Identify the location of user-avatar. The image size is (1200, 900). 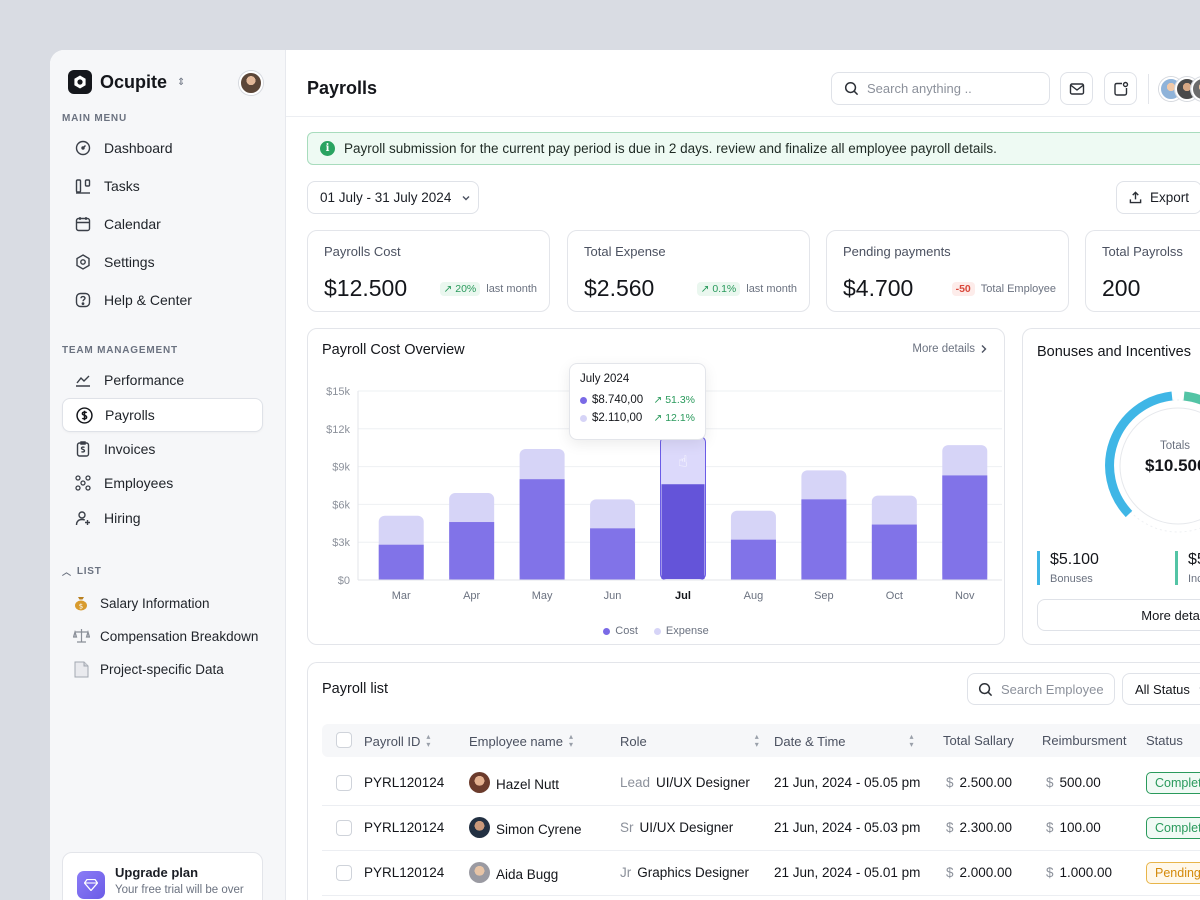
(251, 83).